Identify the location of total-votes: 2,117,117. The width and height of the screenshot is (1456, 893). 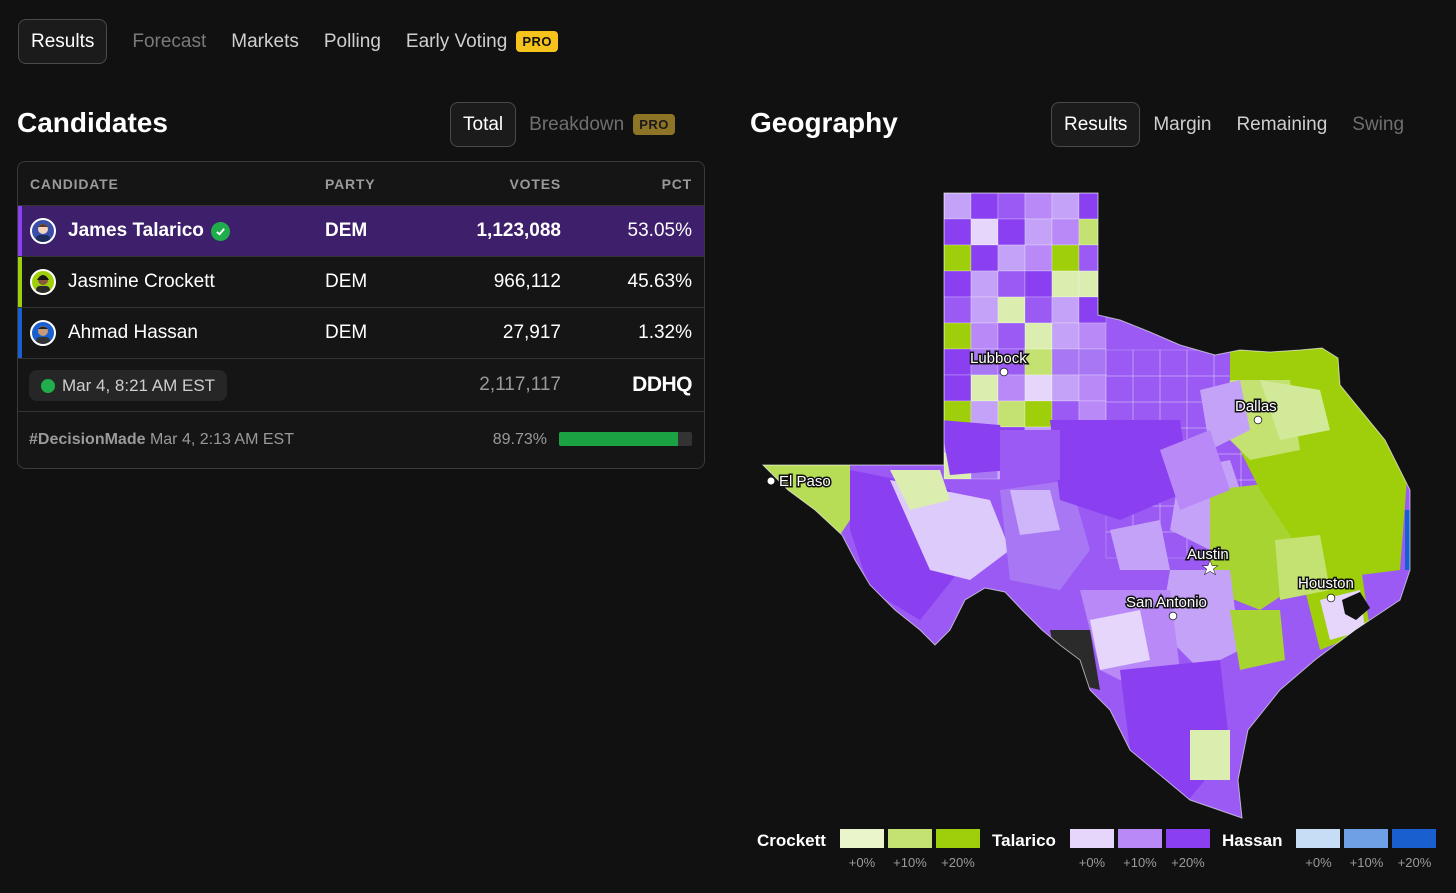
(520, 384).